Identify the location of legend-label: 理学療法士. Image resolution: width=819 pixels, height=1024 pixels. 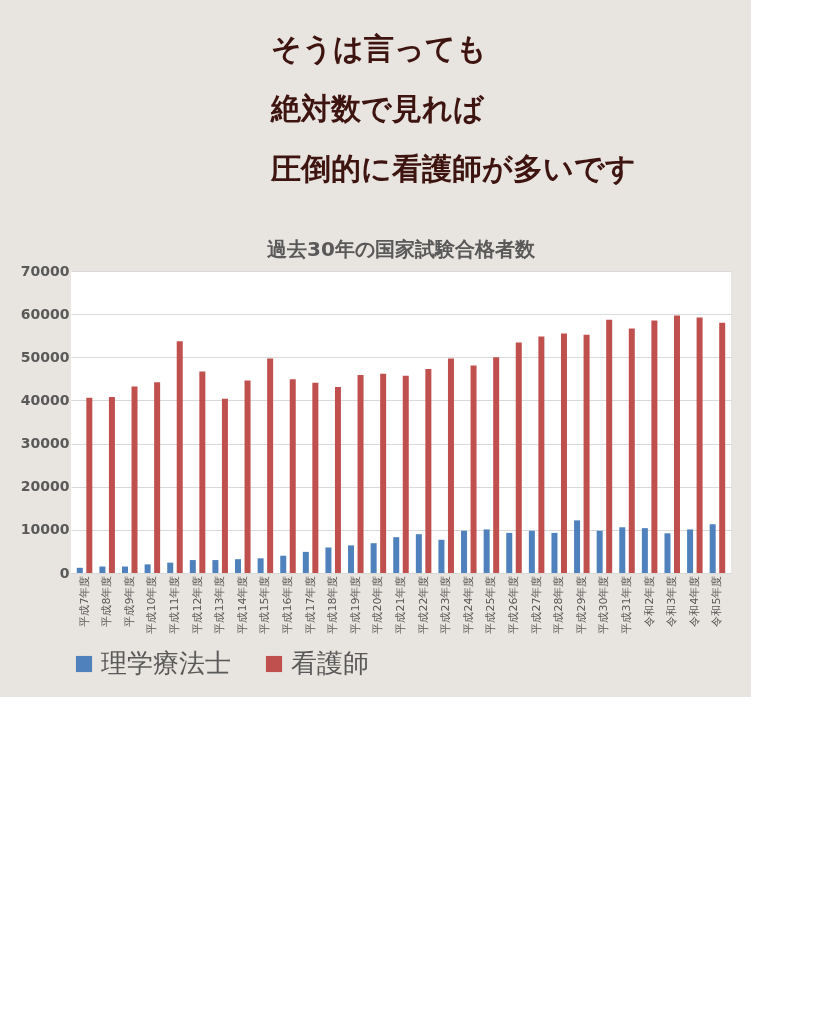
(166, 663).